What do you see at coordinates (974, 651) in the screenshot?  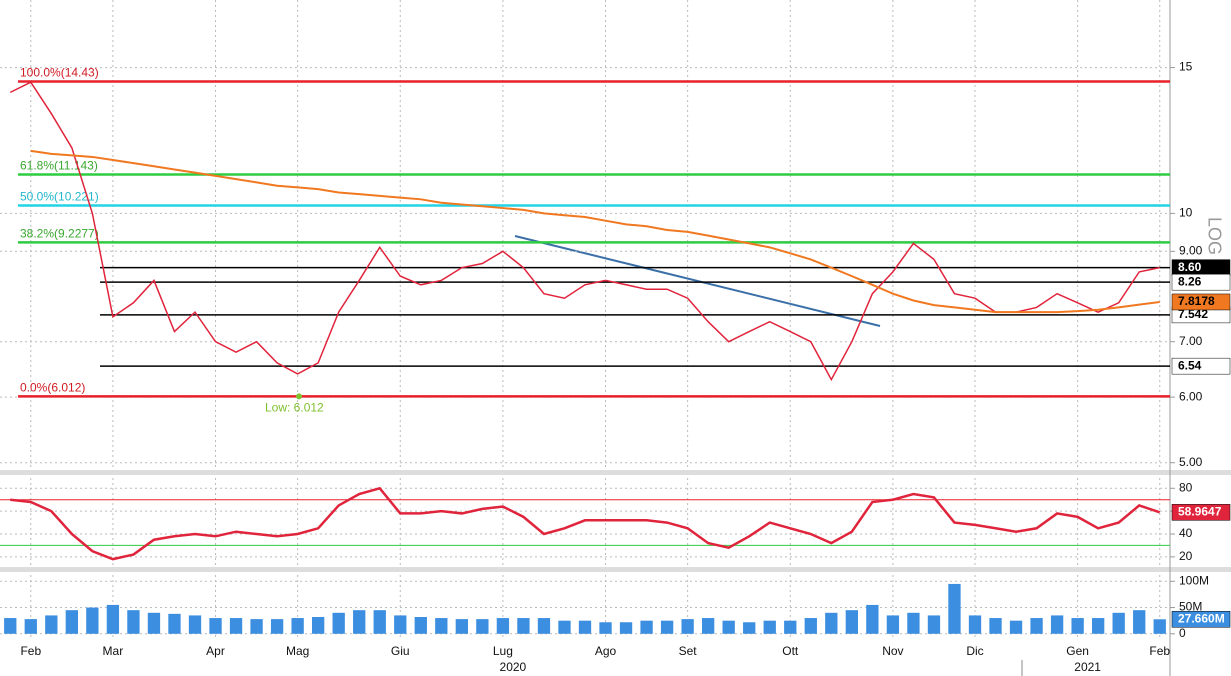 I see `x-tick-label: Dic` at bounding box center [974, 651].